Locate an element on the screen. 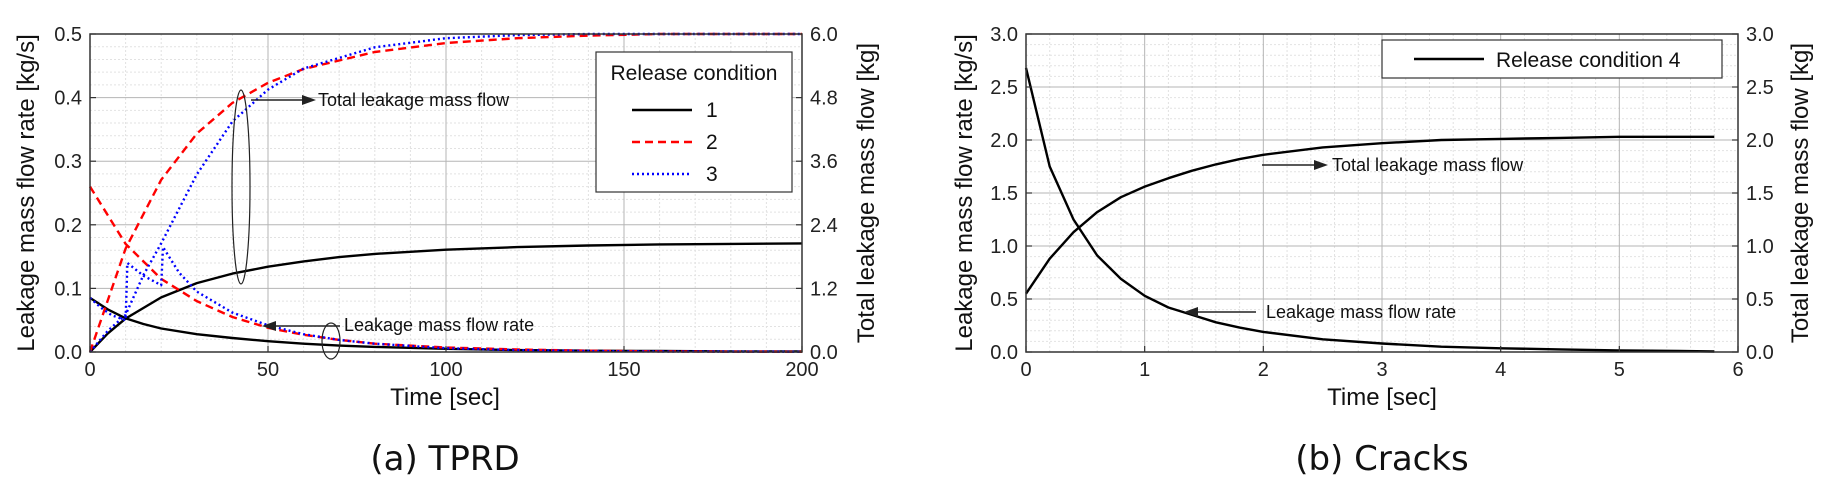  panel-a-ylabel: Leakage mass flow rate [kg/s] is located at coordinates (26, 192).